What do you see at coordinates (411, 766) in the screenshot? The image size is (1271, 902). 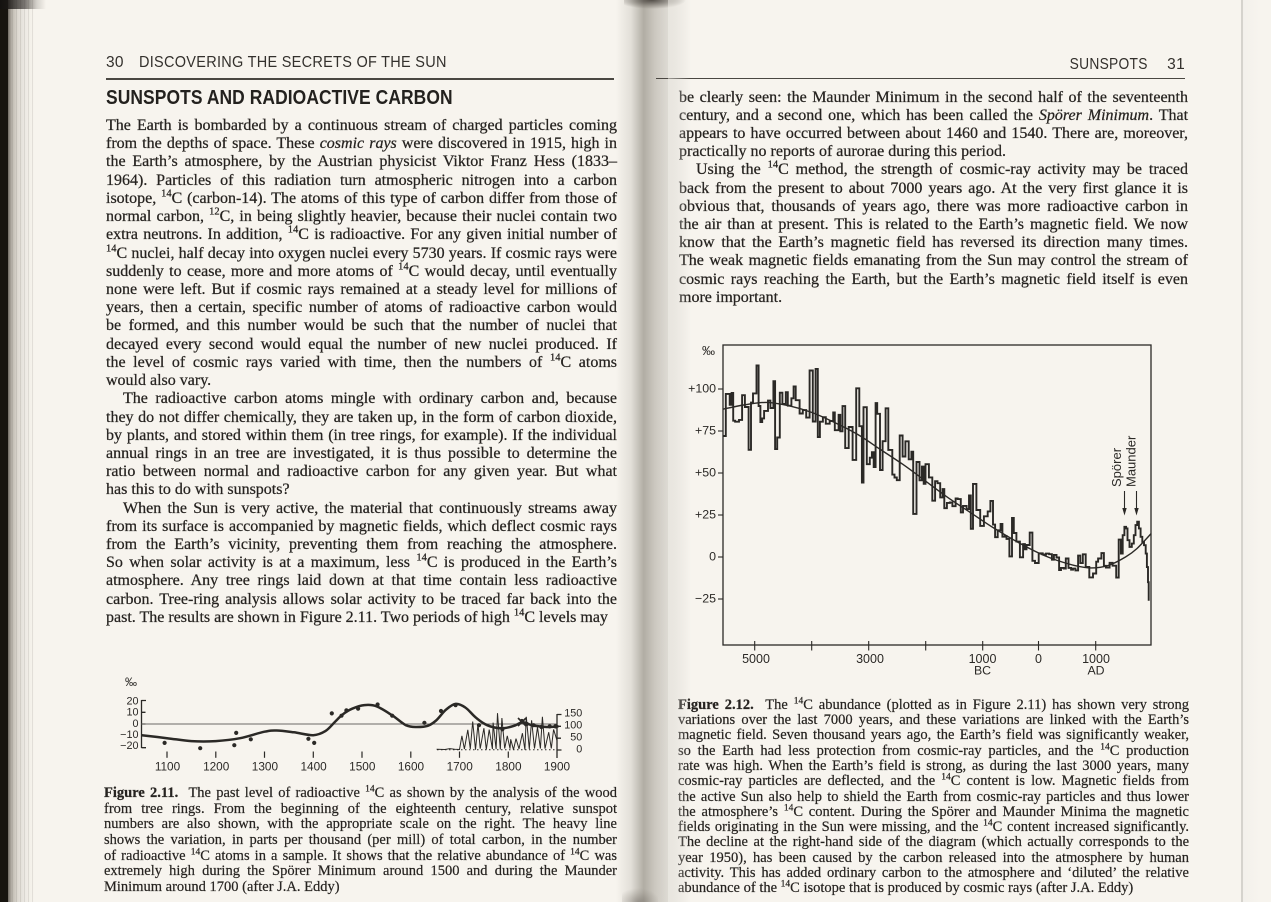 I see `svg-text: 1600` at bounding box center [411, 766].